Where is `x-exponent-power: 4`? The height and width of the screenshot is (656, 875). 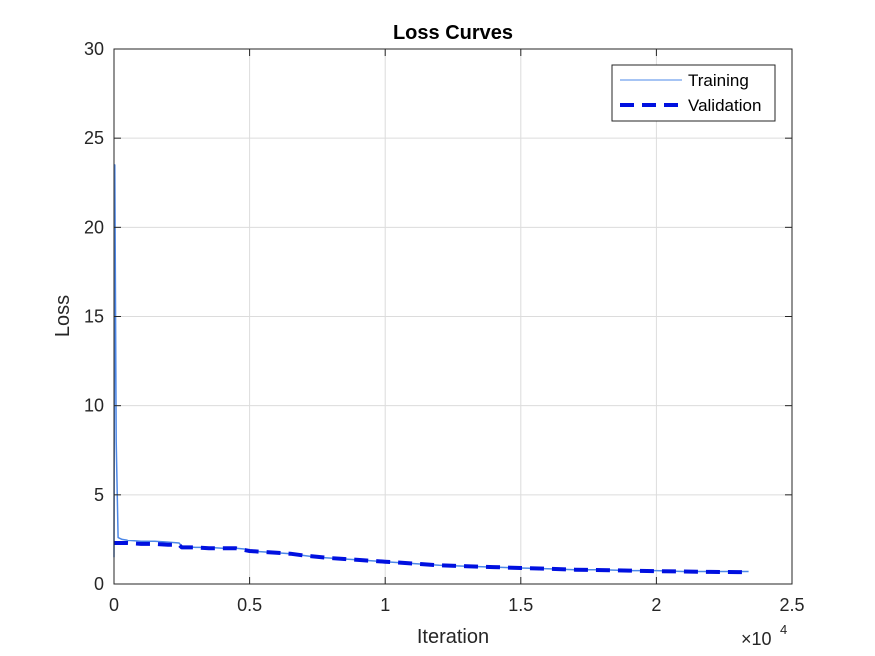
x-exponent-power: 4 is located at coordinates (783, 629).